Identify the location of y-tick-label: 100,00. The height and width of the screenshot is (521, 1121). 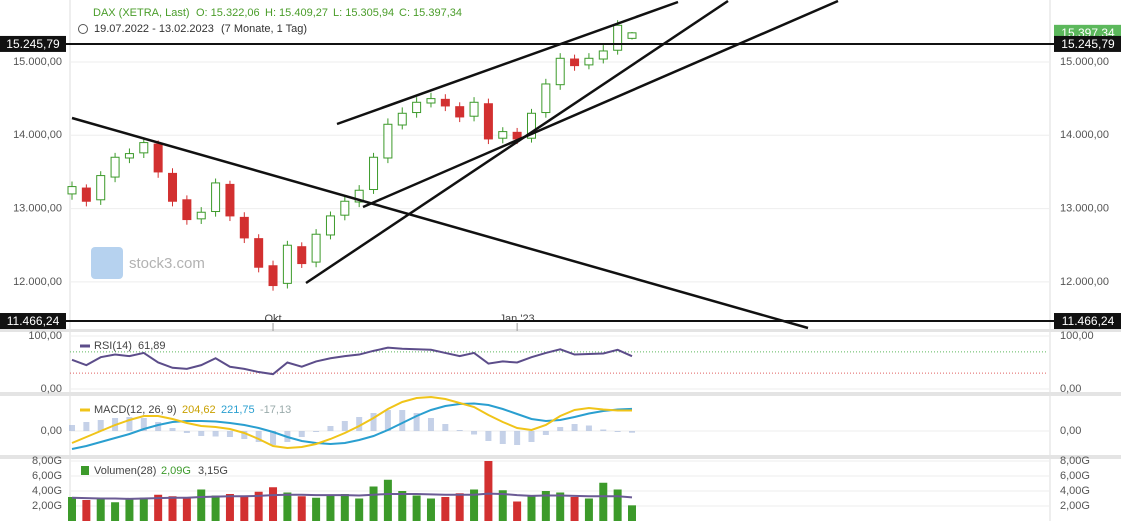
(45, 336).